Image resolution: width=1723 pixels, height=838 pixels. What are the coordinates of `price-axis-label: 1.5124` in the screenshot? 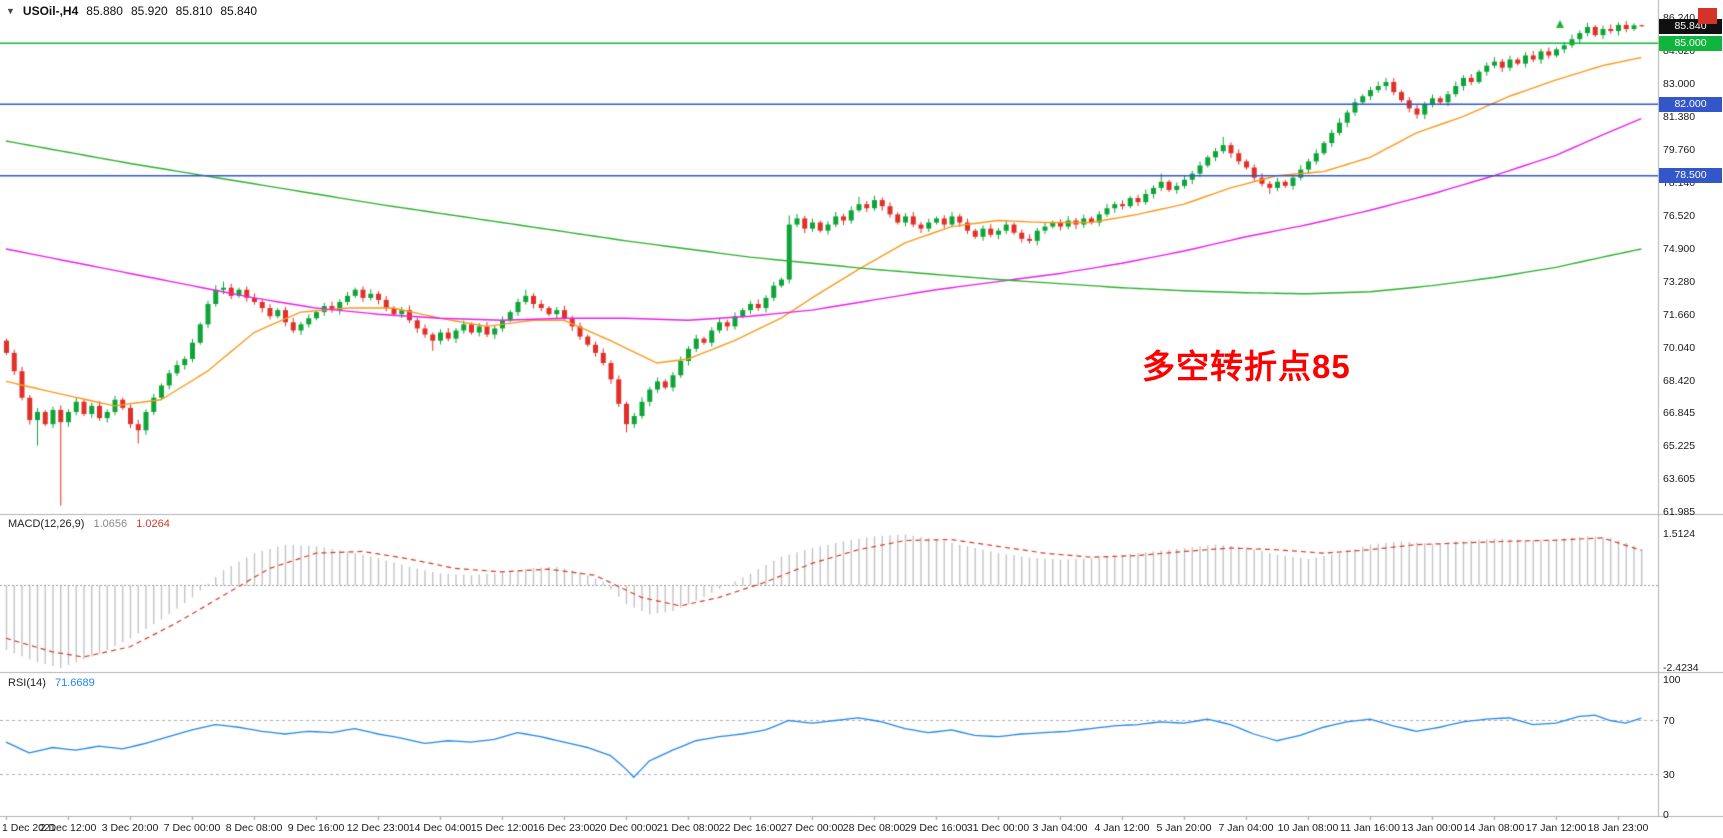 It's located at (1679, 534).